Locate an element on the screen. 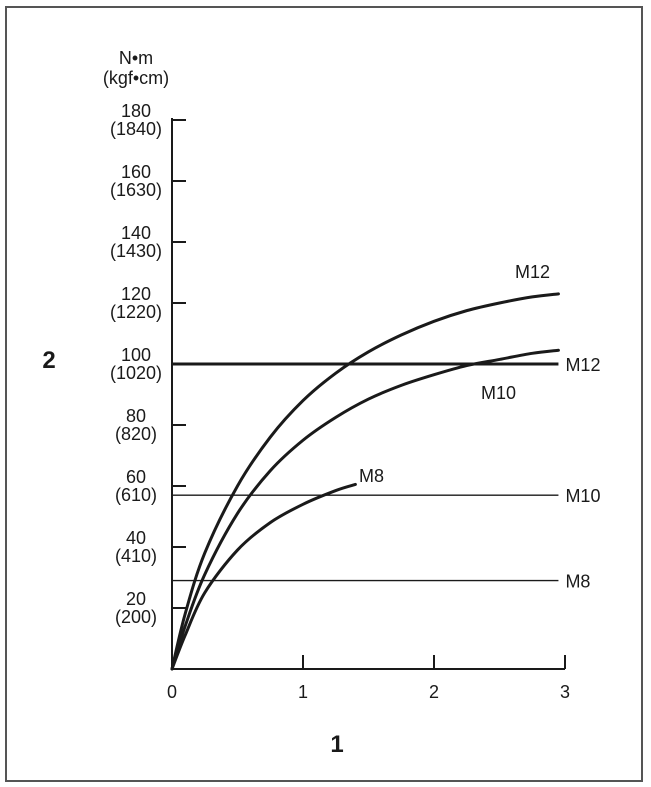 Image resolution: width=651 pixels, height=787 pixels. x-tick-label: 3 is located at coordinates (565, 692).